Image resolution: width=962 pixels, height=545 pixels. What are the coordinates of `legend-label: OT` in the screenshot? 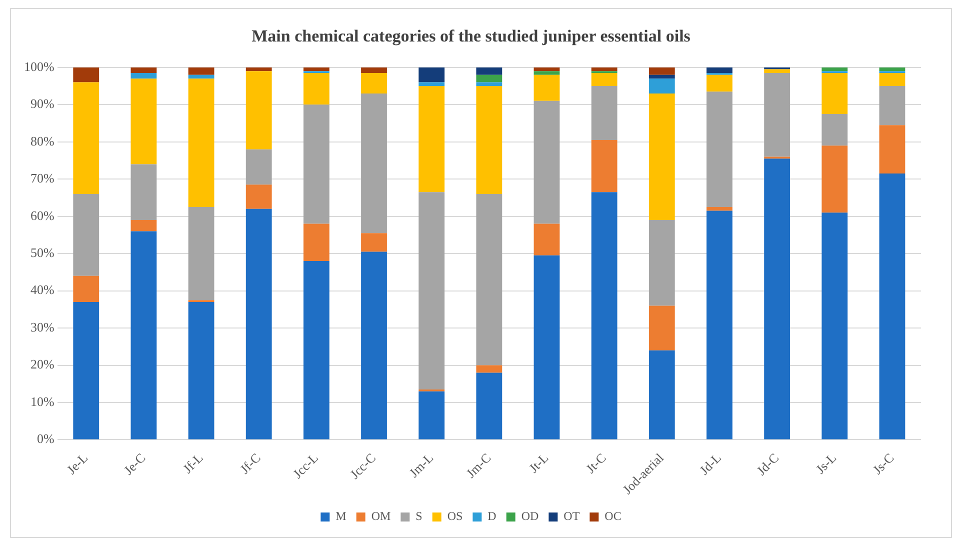 It's located at (572, 516).